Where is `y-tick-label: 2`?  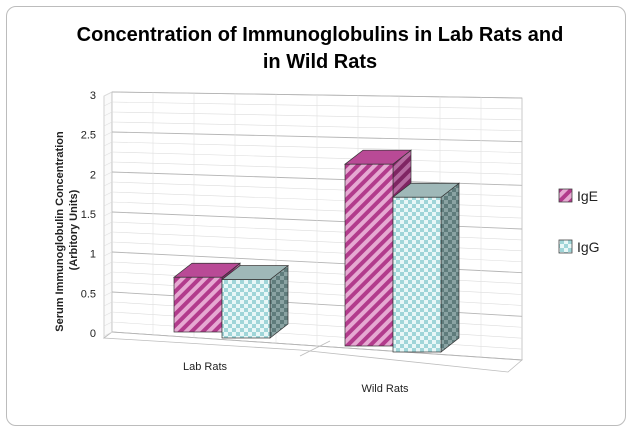 y-tick-label: 2 is located at coordinates (93, 175).